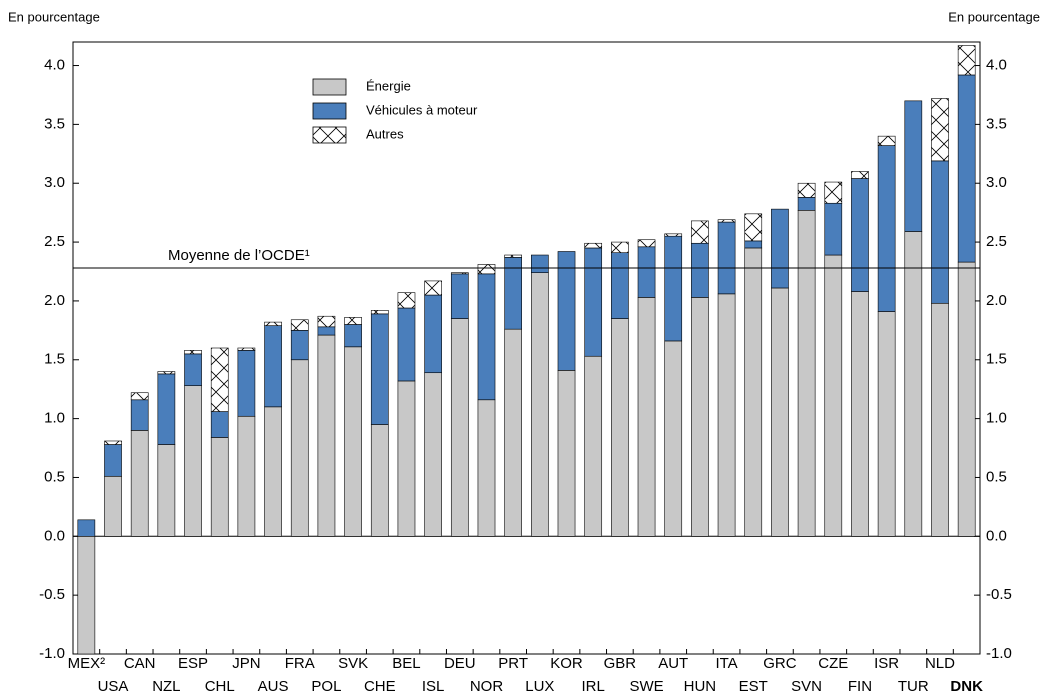 Image resolution: width=1048 pixels, height=700 pixels. I want to click on x-tick-label: CAN, so click(140, 663).